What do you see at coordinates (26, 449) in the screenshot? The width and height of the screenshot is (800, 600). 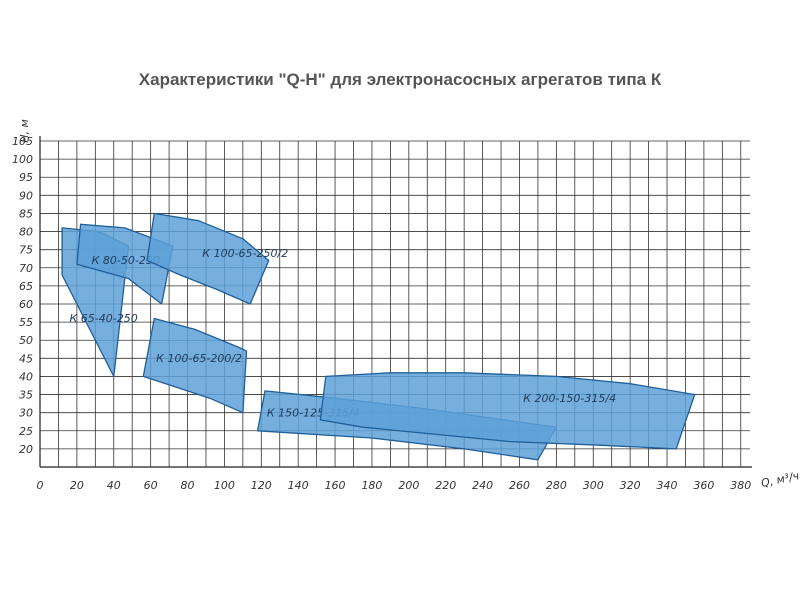 I see `y-tick-label: 20` at bounding box center [26, 449].